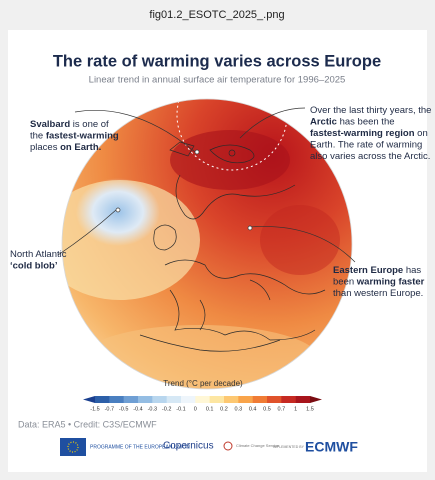 The height and width of the screenshot is (480, 435). I want to click on annotation-line: the fastest-warming, so click(74, 135).